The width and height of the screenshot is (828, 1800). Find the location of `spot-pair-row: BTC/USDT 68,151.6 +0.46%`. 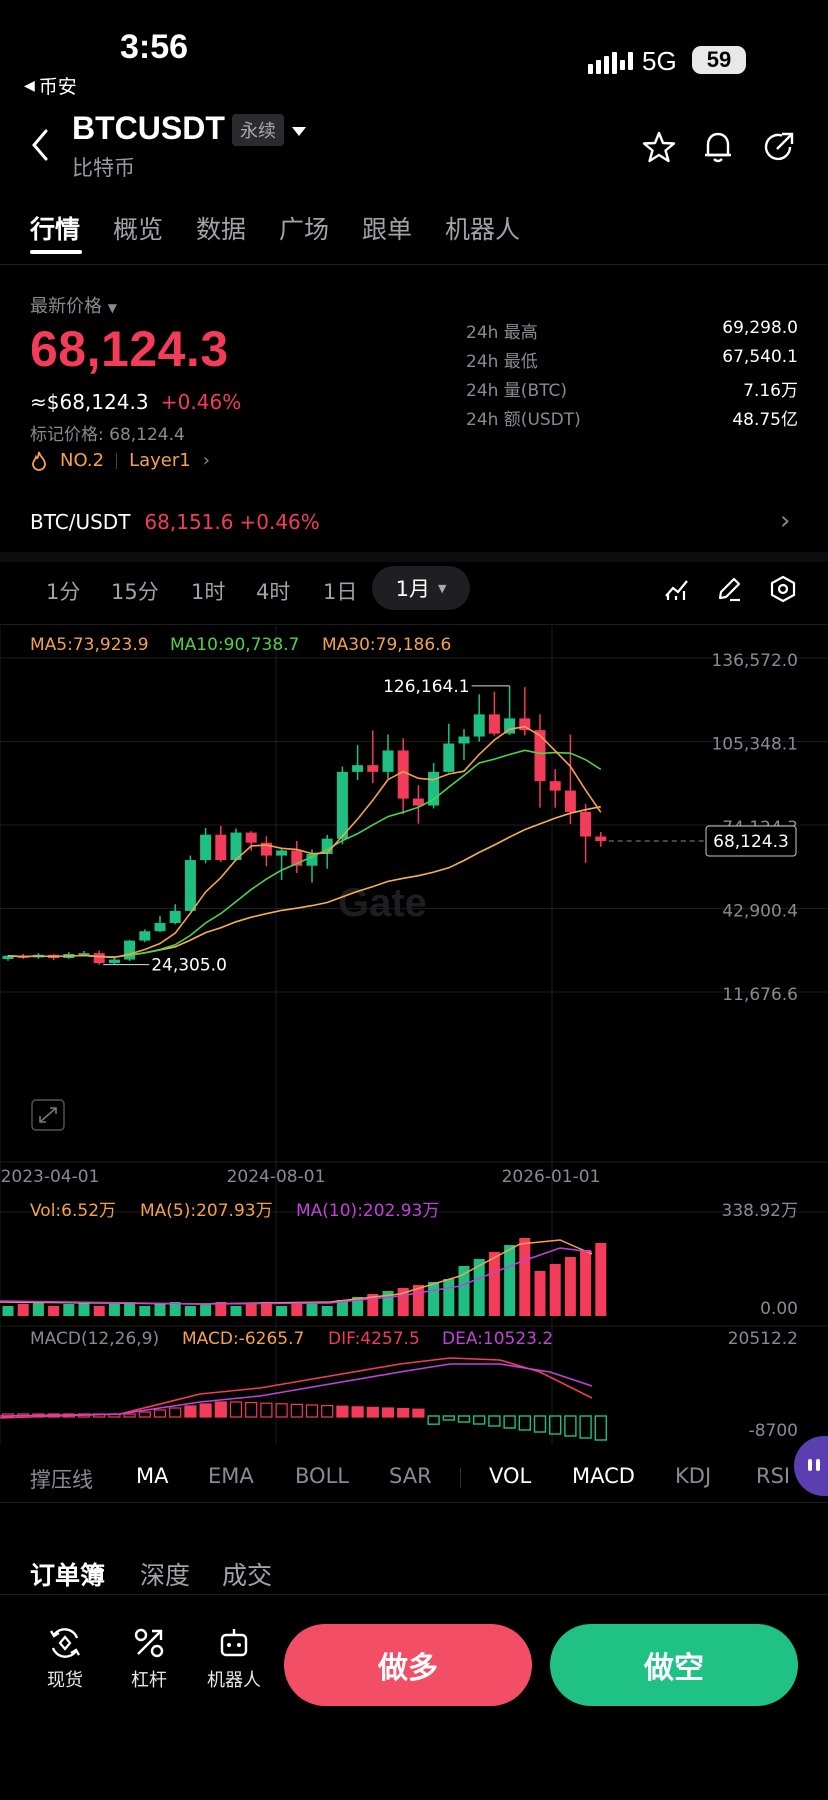

spot-pair-row: BTC/USDT 68,151.6 +0.46% is located at coordinates (175, 522).